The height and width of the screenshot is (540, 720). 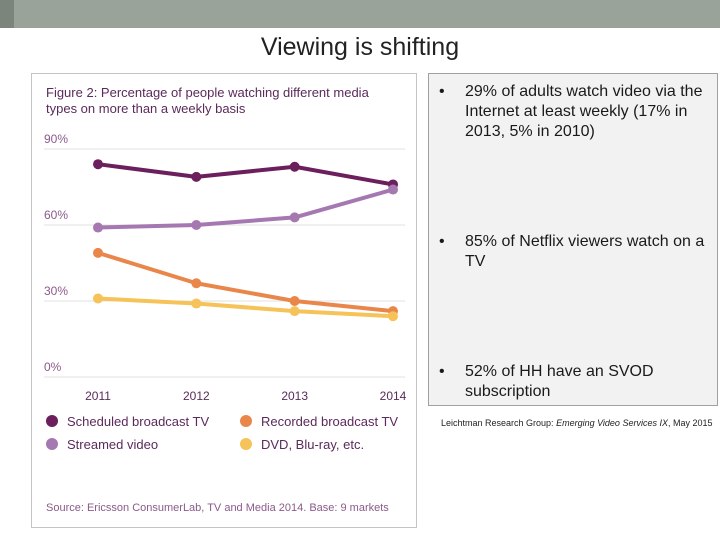 I want to click on x-tick-label: 2012, so click(x=196, y=396).